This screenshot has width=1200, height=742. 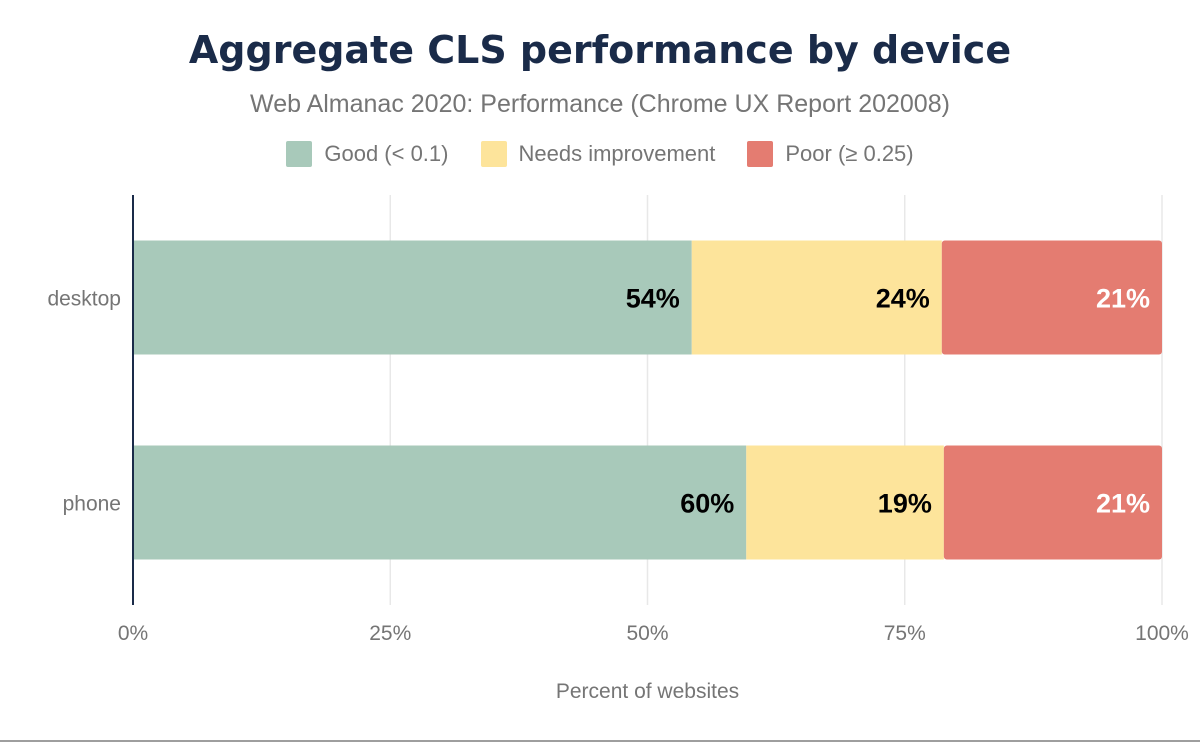 What do you see at coordinates (849, 153) in the screenshot?
I see `legend-label-poor: Poor (≥ 0.25)` at bounding box center [849, 153].